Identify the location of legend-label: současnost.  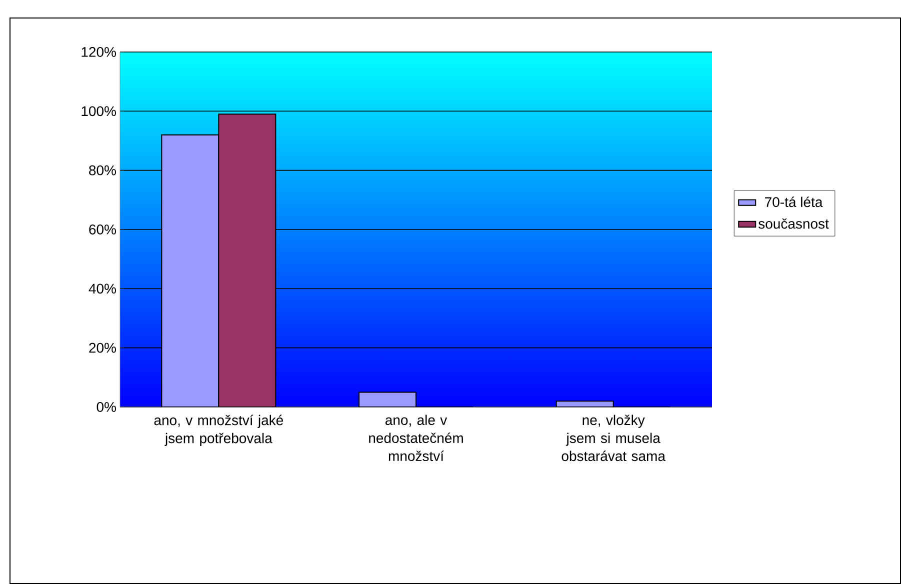
(793, 223).